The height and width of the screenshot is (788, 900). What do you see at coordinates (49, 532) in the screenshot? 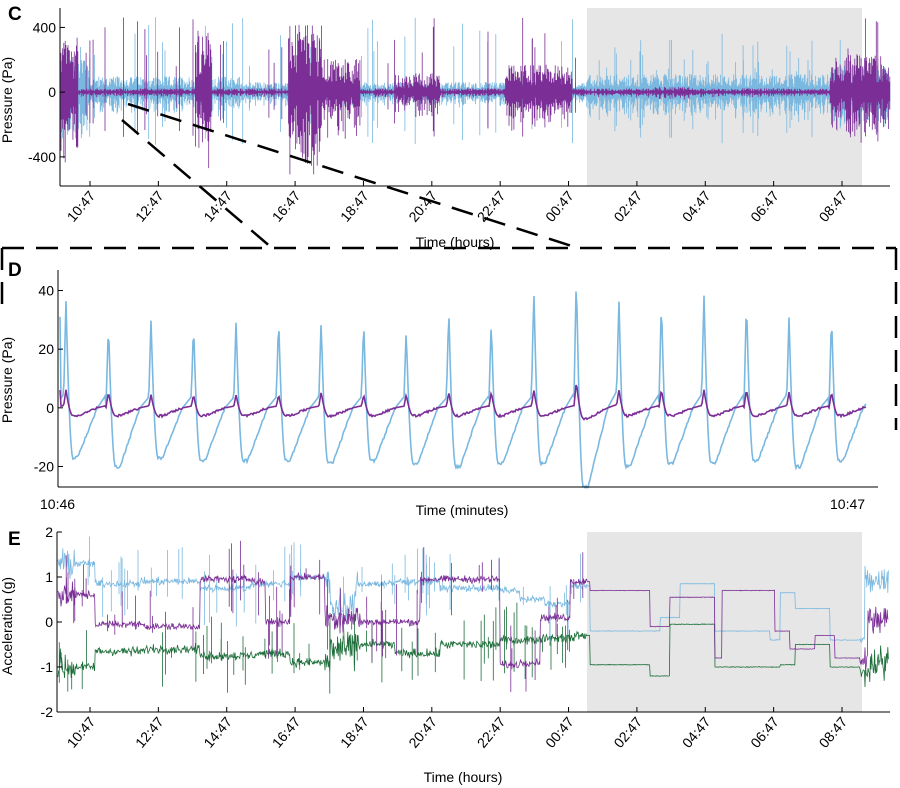
I see `panel-e-y-tick-label: 2` at bounding box center [49, 532].